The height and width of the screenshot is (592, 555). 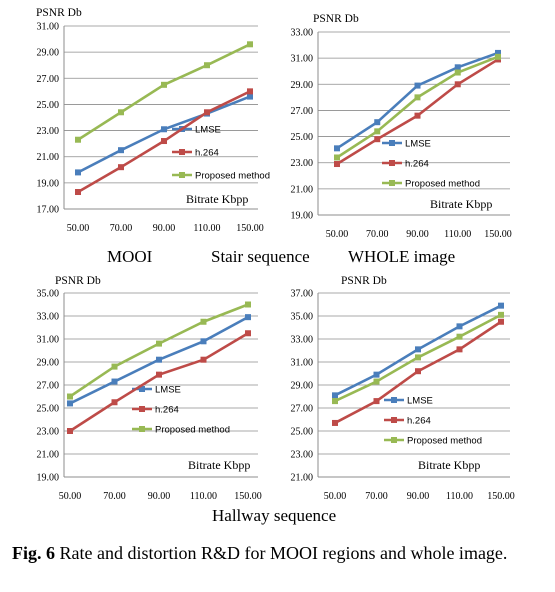 I want to click on chart4-x-tick-label: 90.00, so click(x=418, y=496).